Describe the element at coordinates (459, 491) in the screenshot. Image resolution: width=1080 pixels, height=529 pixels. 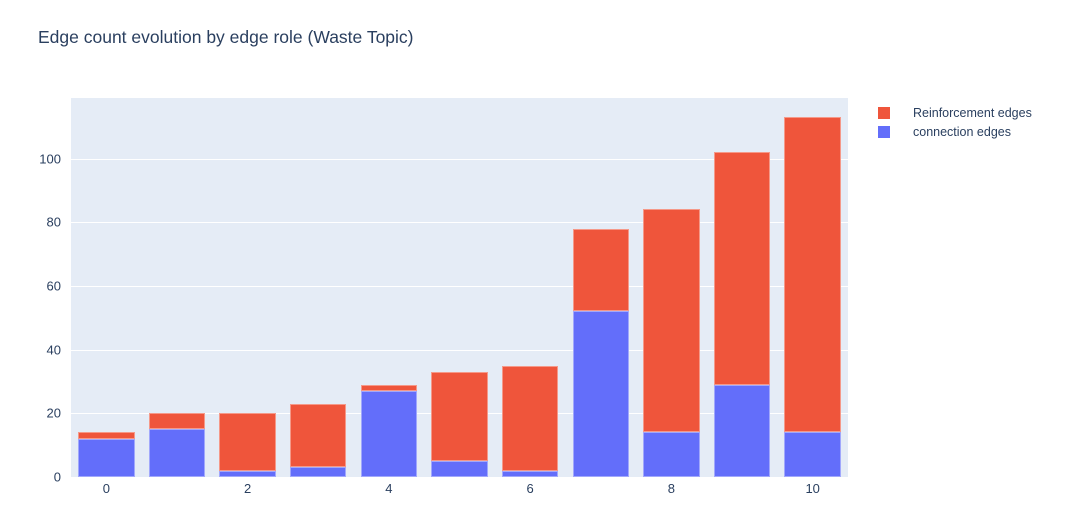
I see `x-axis: 0 2 4 6 8 10` at that location.